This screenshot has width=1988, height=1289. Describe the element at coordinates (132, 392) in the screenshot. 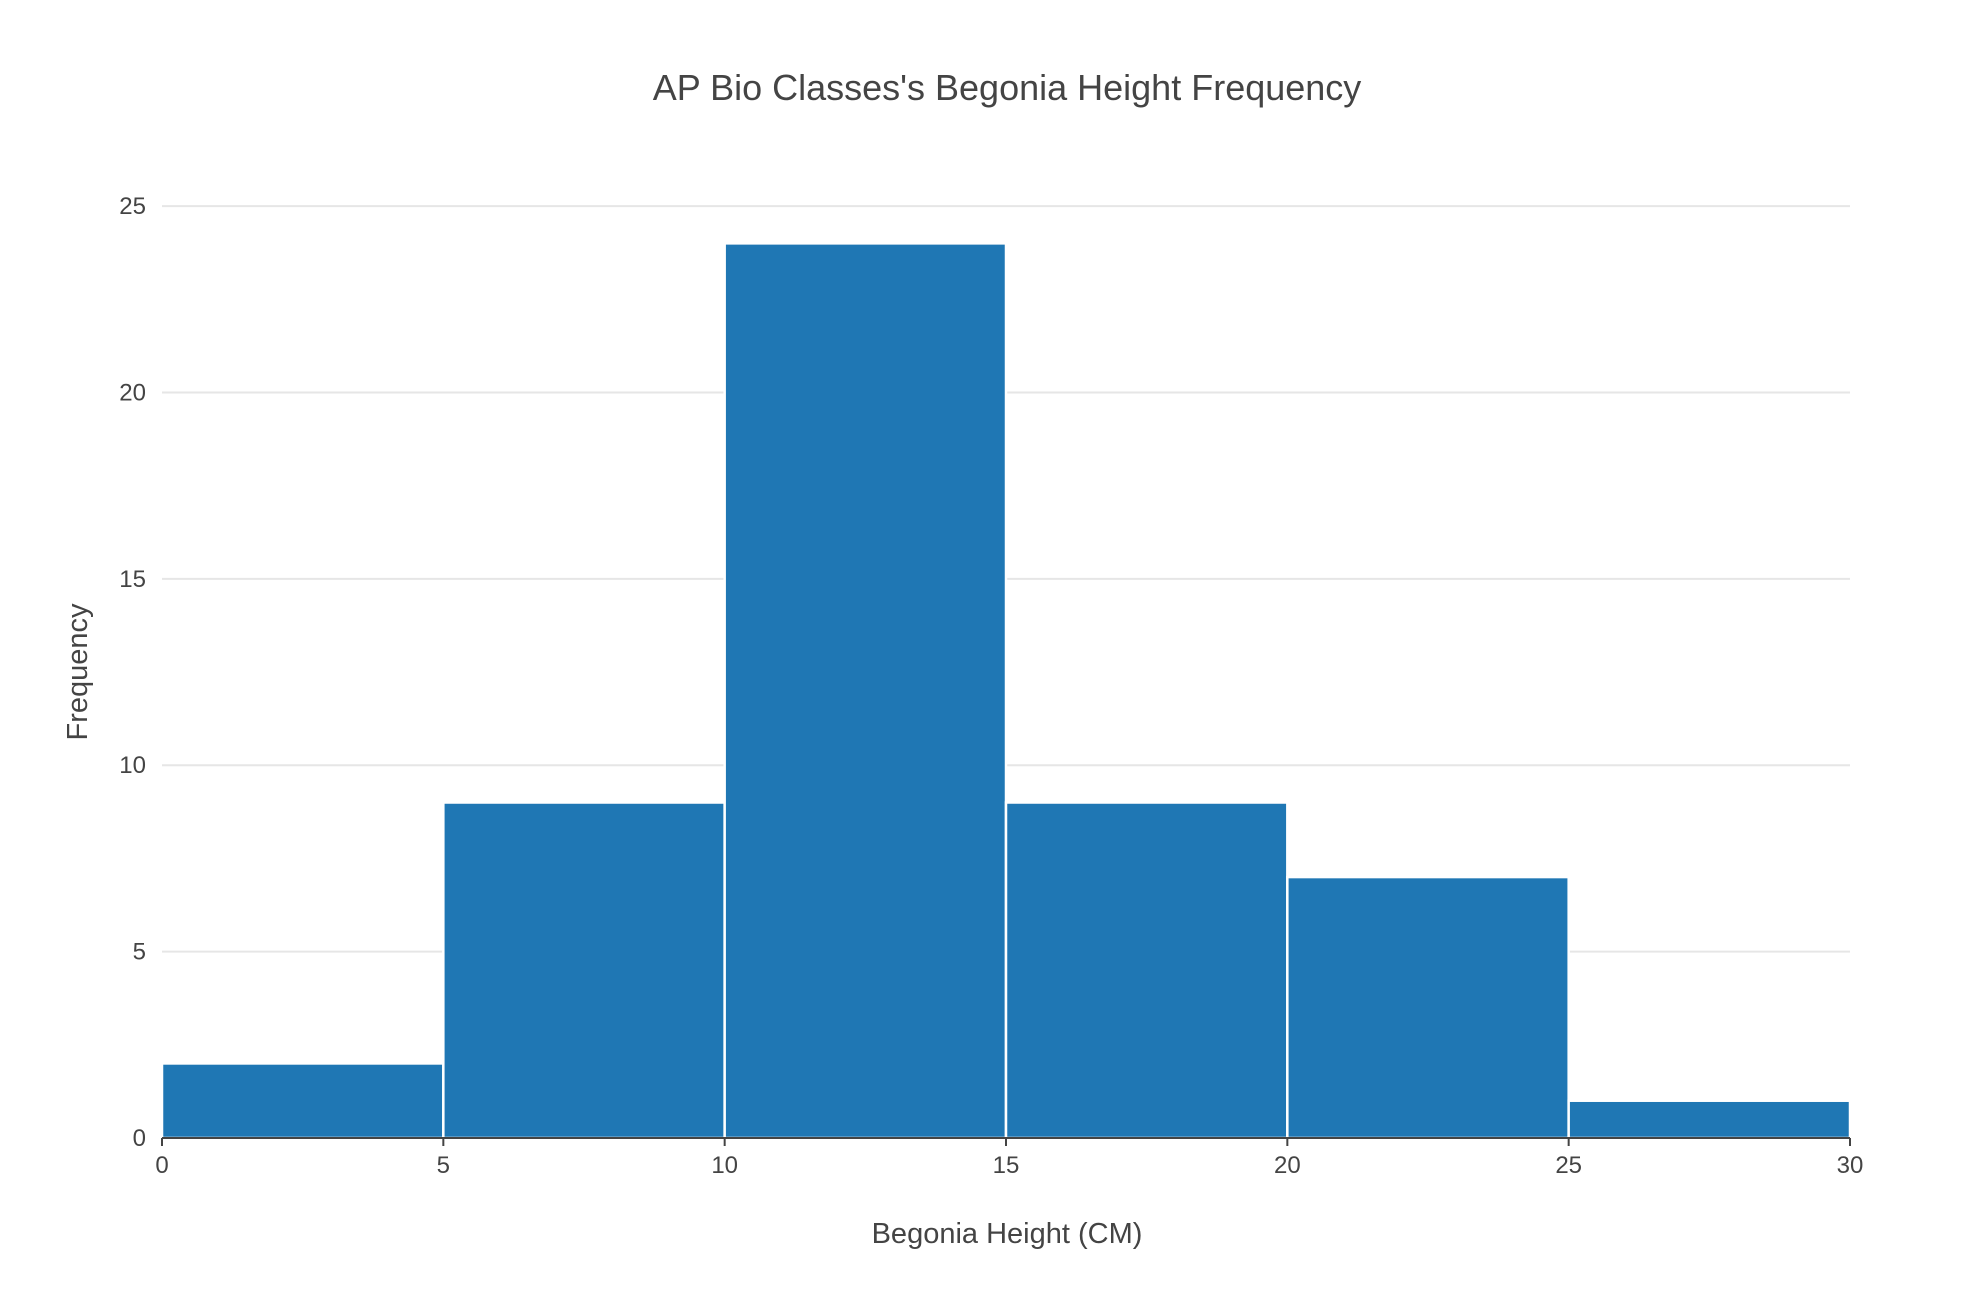

I see `y-tick-label-20: 20` at that location.